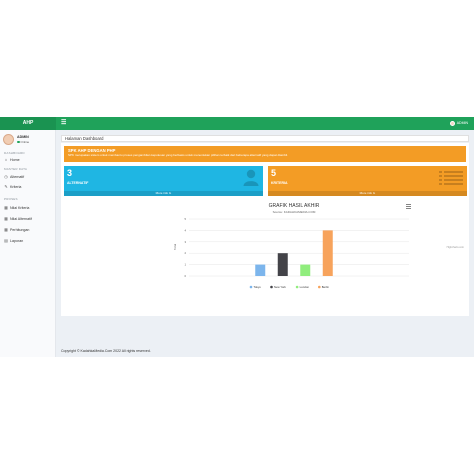  I want to click on bar-london, so click(305, 270).